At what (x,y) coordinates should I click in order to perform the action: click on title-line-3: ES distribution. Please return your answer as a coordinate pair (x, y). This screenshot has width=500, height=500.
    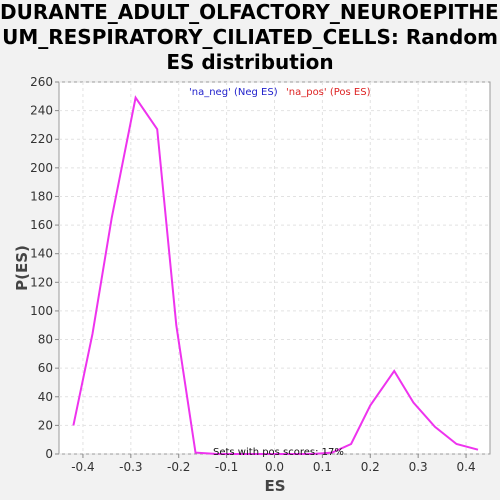
    Looking at the image, I should click on (250, 62).